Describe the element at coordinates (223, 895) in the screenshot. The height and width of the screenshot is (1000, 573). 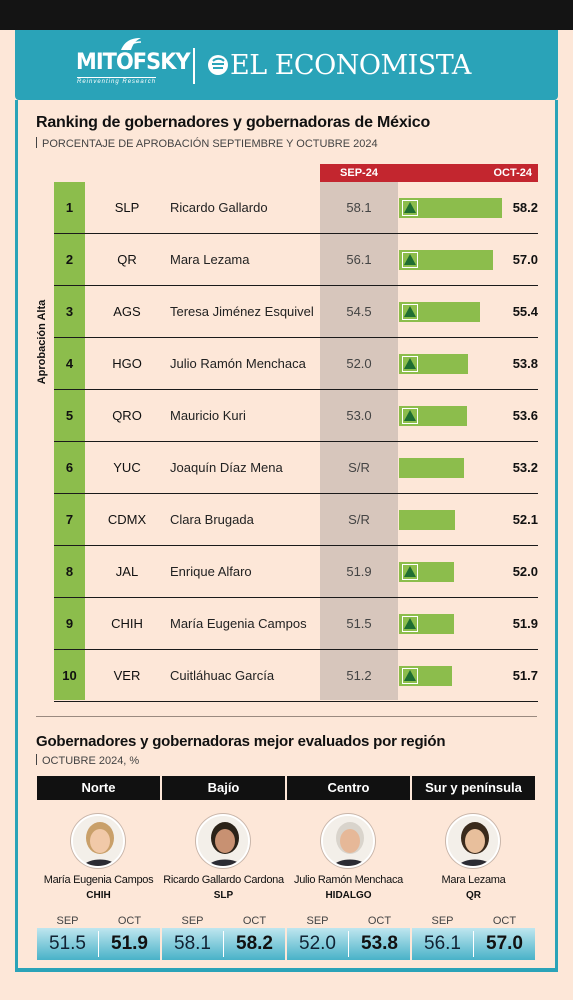
I see `state-label: SLP` at that location.